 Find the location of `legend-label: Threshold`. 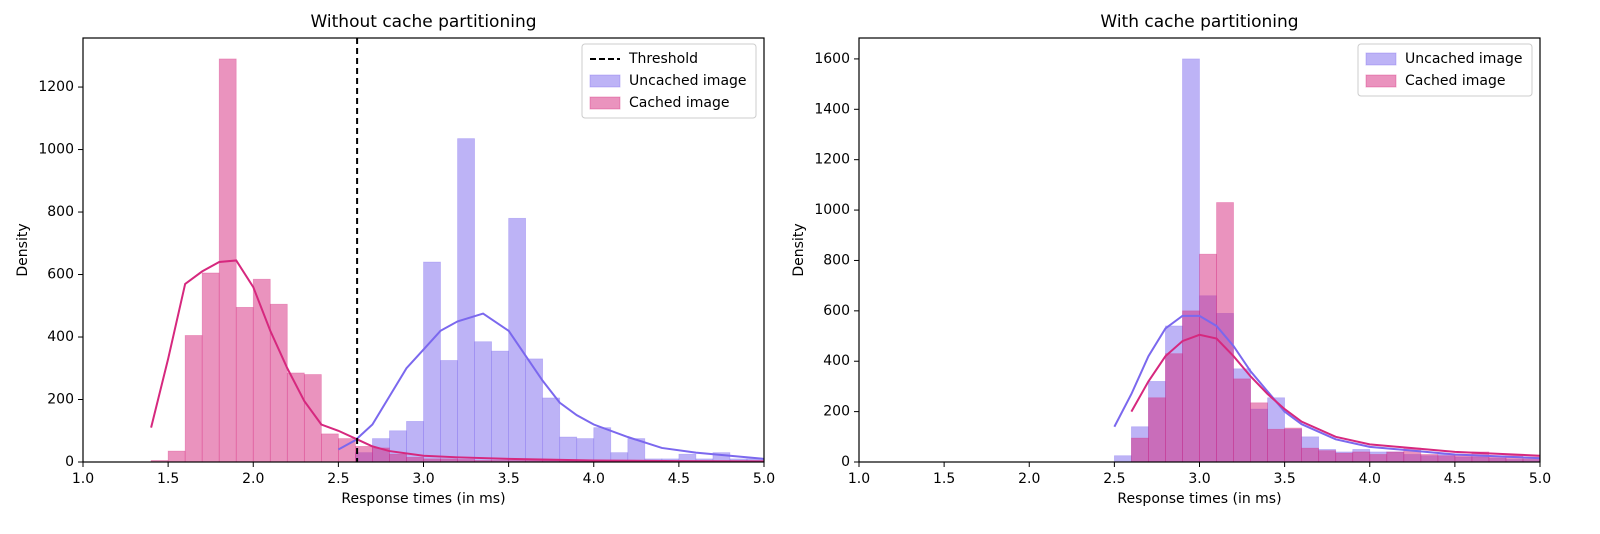

legend-label: Threshold is located at coordinates (663, 59).